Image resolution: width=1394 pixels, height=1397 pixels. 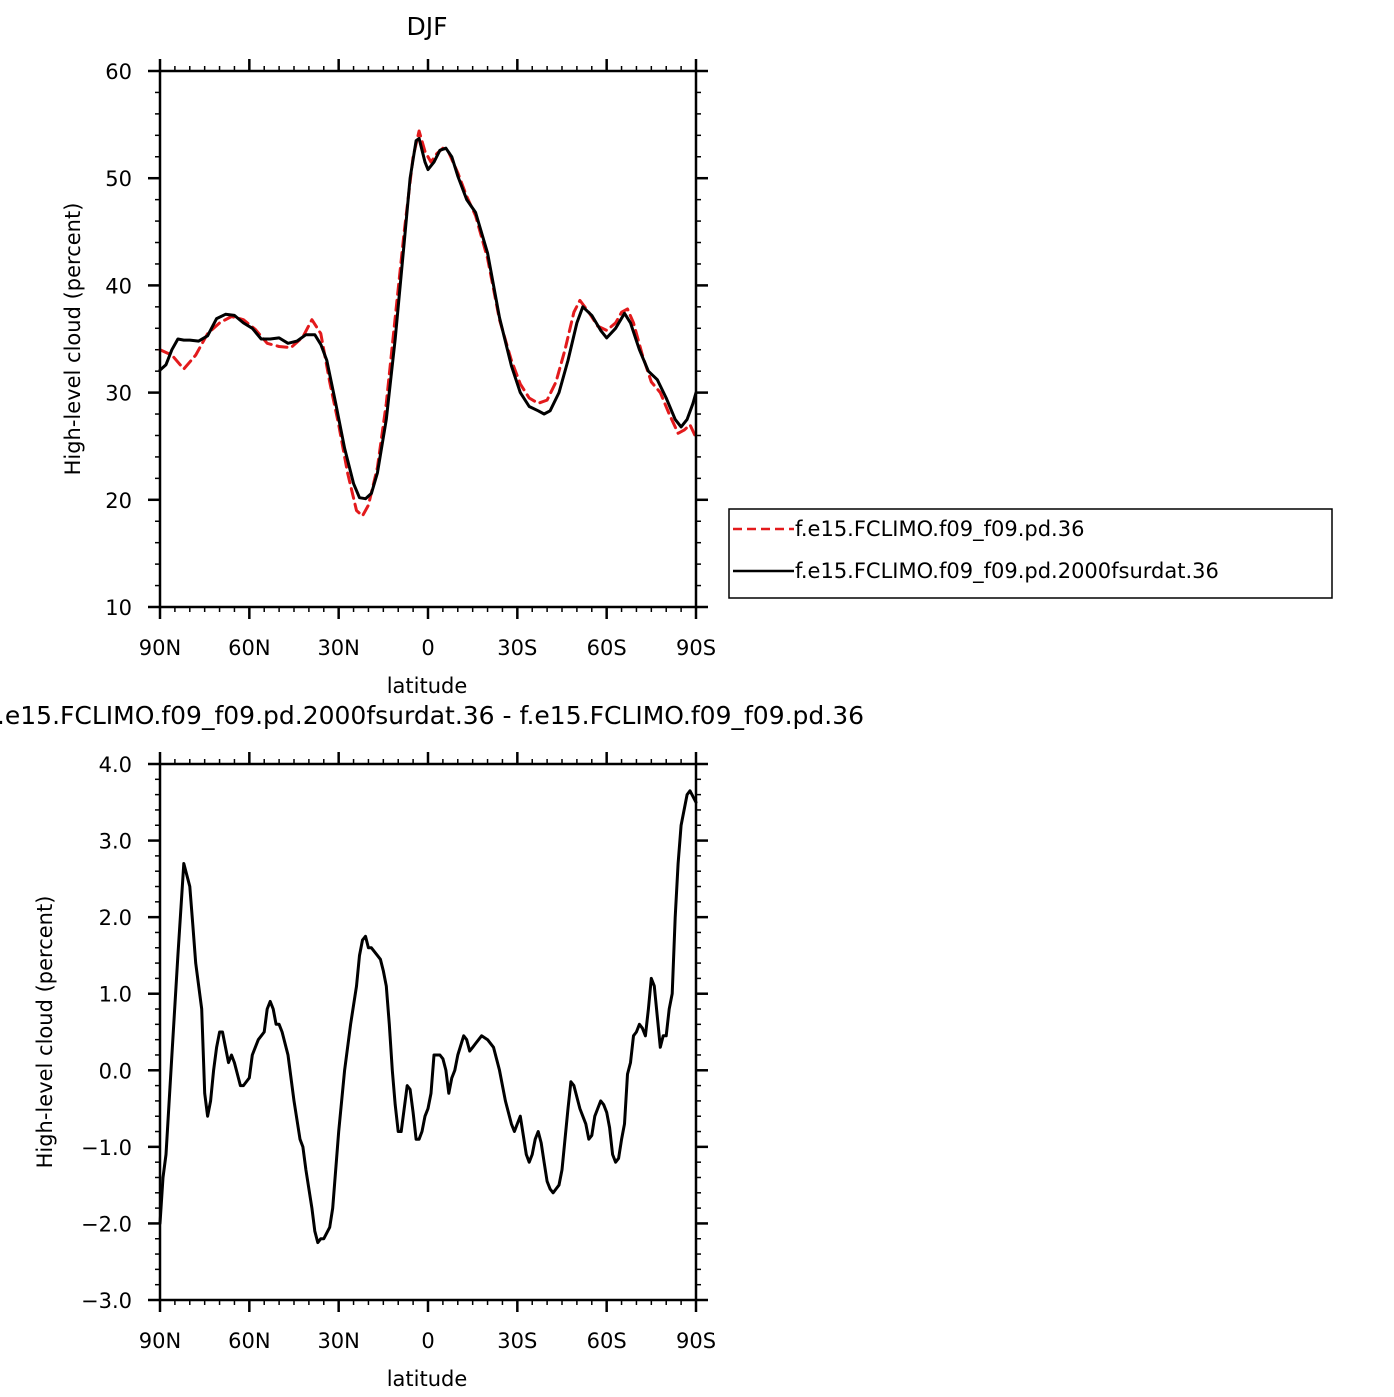 What do you see at coordinates (118, 608) in the screenshot?
I see `y-tick-label: 10` at bounding box center [118, 608].